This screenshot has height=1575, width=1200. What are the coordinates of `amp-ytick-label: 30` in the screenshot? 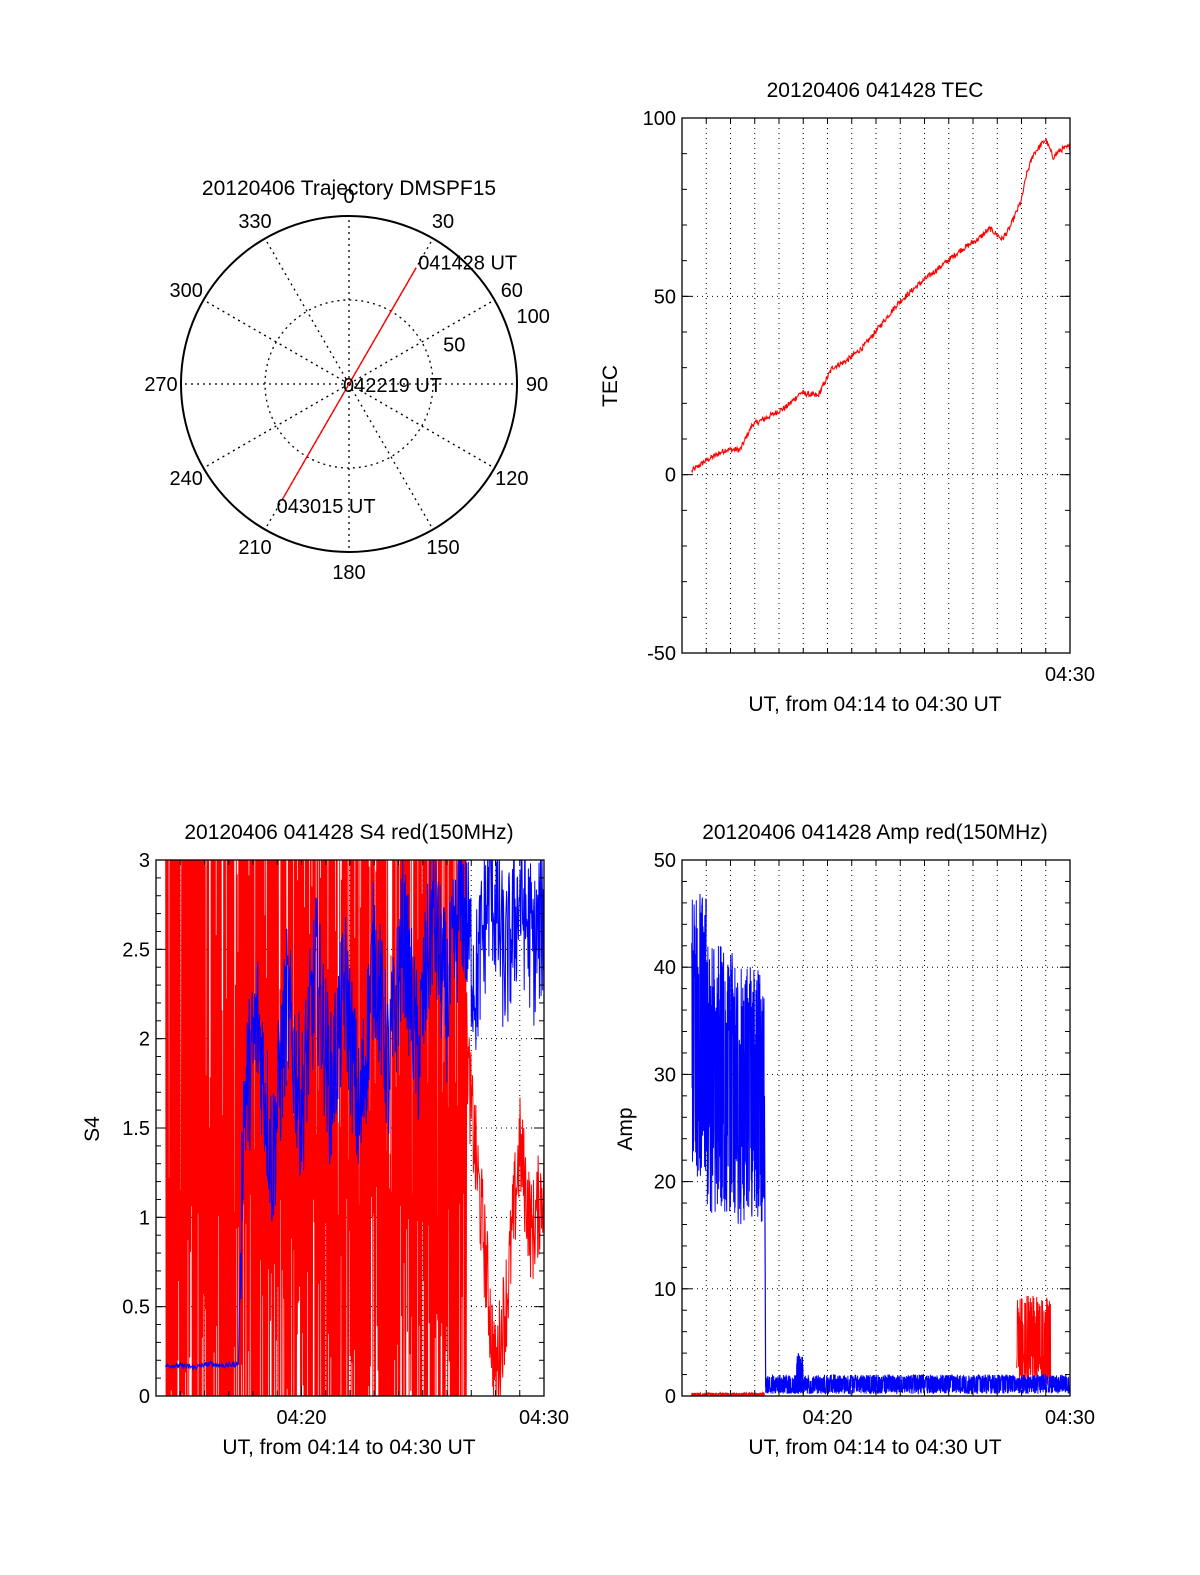 It's located at (665, 1075).